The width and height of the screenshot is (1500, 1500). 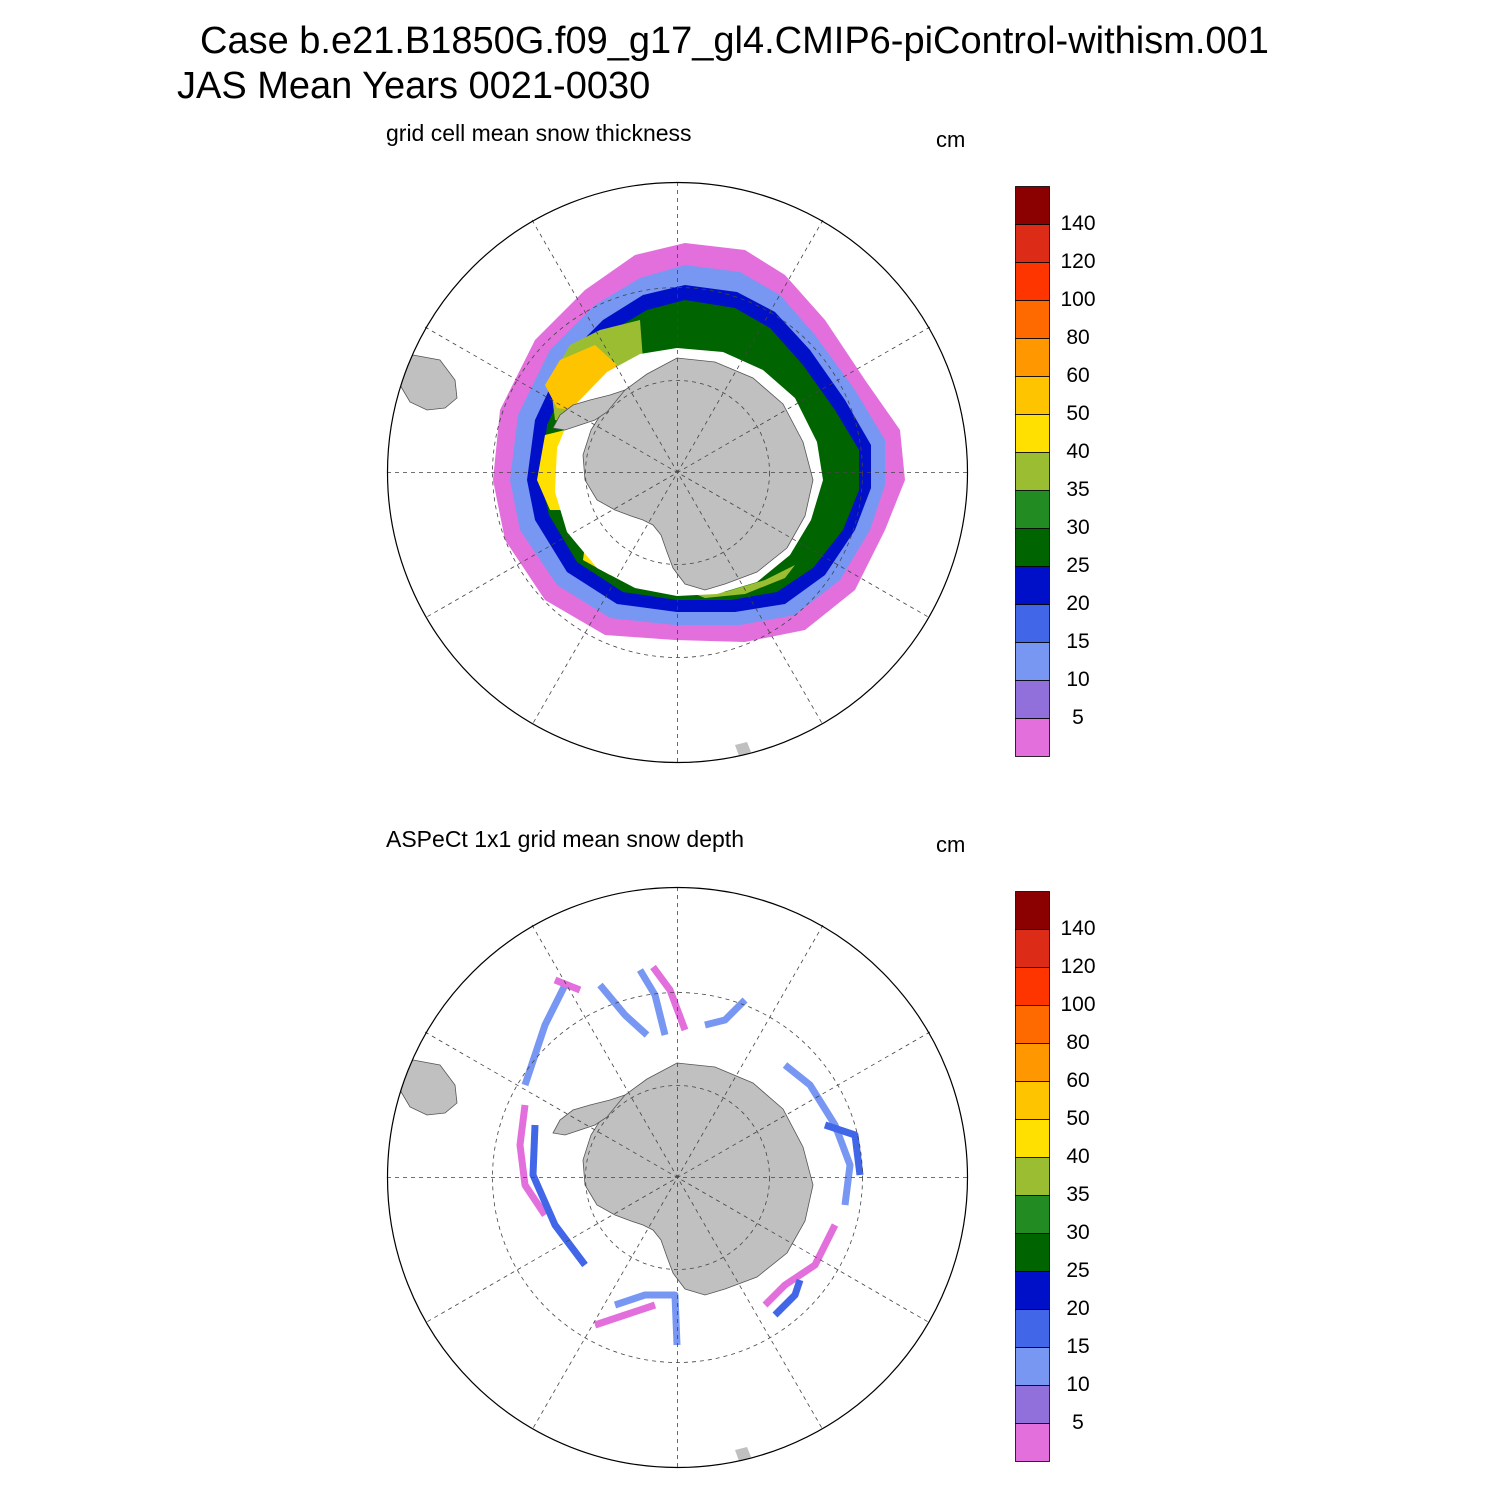 What do you see at coordinates (1078, 966) in the screenshot?
I see `panel2-colorbar-label: 120` at bounding box center [1078, 966].